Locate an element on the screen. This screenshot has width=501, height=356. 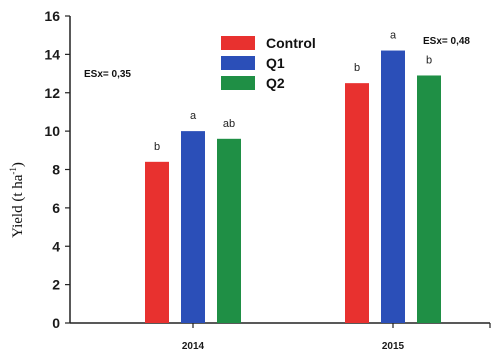
legend-swatch-q1 is located at coordinates (238, 63).